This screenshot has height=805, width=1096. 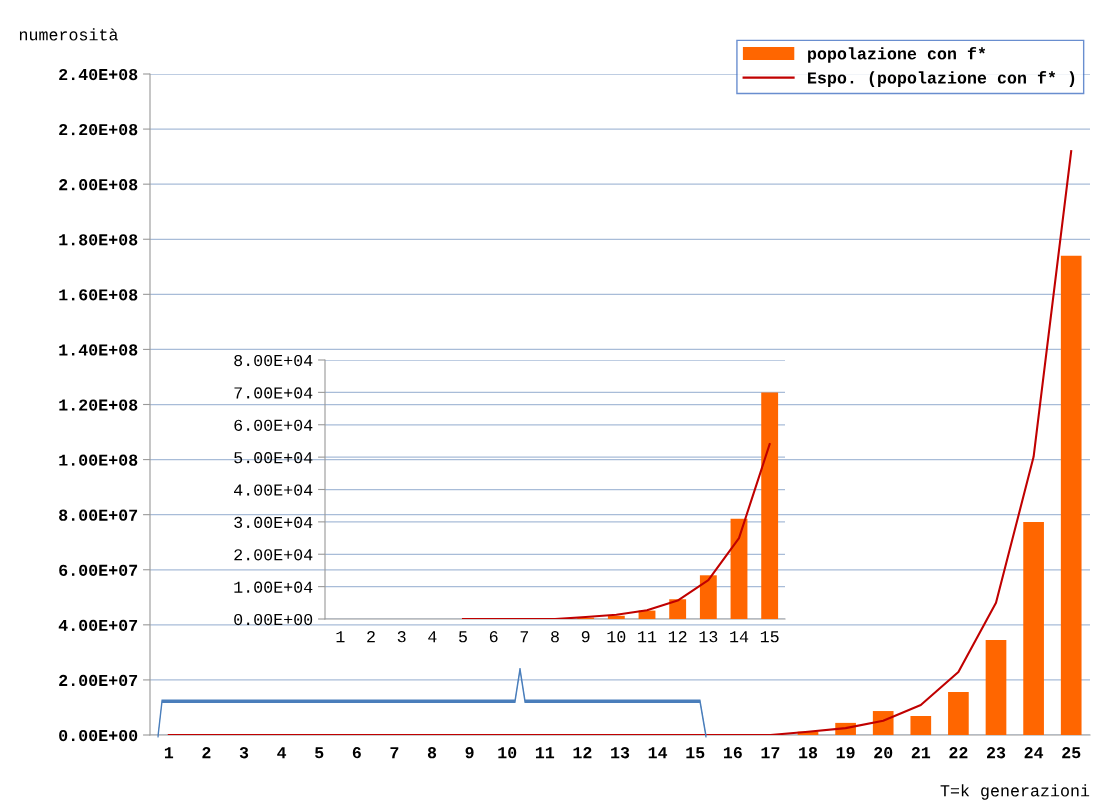 I want to click on x-tick-label: 19, so click(x=845, y=753).